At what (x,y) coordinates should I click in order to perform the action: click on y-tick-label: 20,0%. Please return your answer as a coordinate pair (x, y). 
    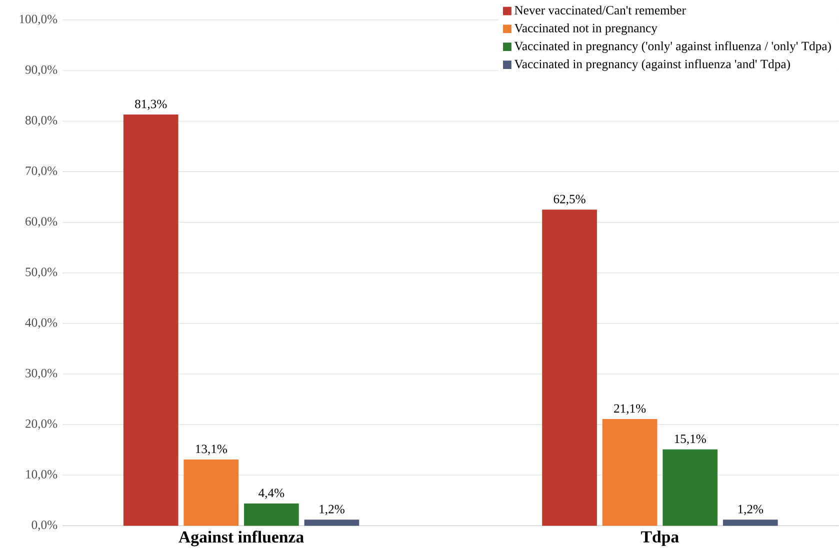
    Looking at the image, I should click on (42, 424).